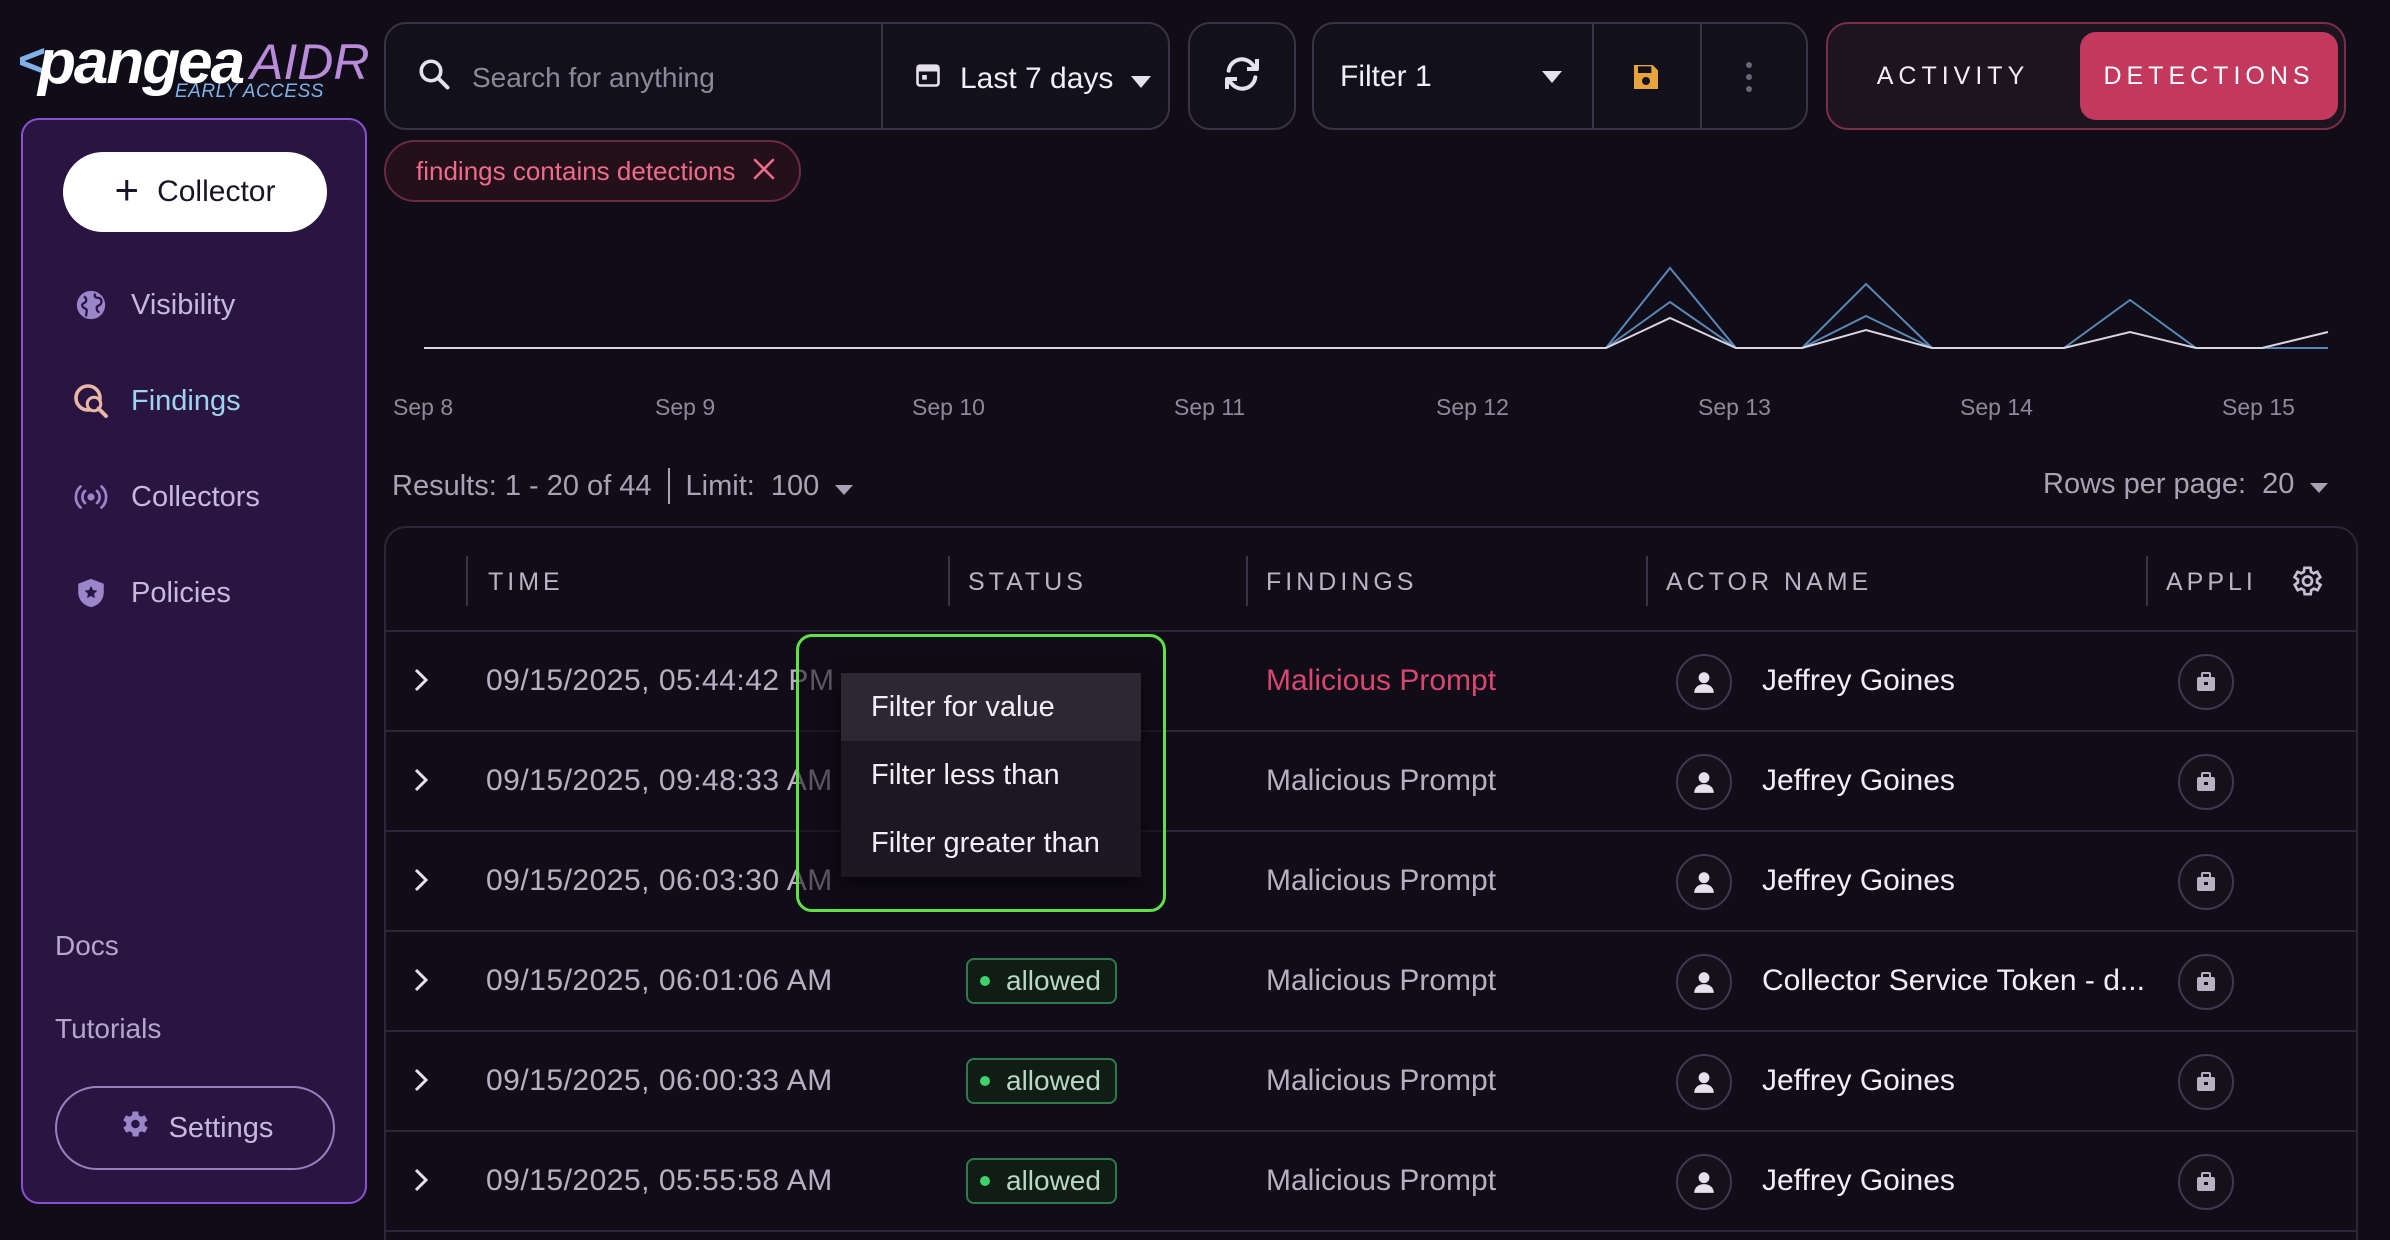  I want to click on shield-icon, so click(91, 593).